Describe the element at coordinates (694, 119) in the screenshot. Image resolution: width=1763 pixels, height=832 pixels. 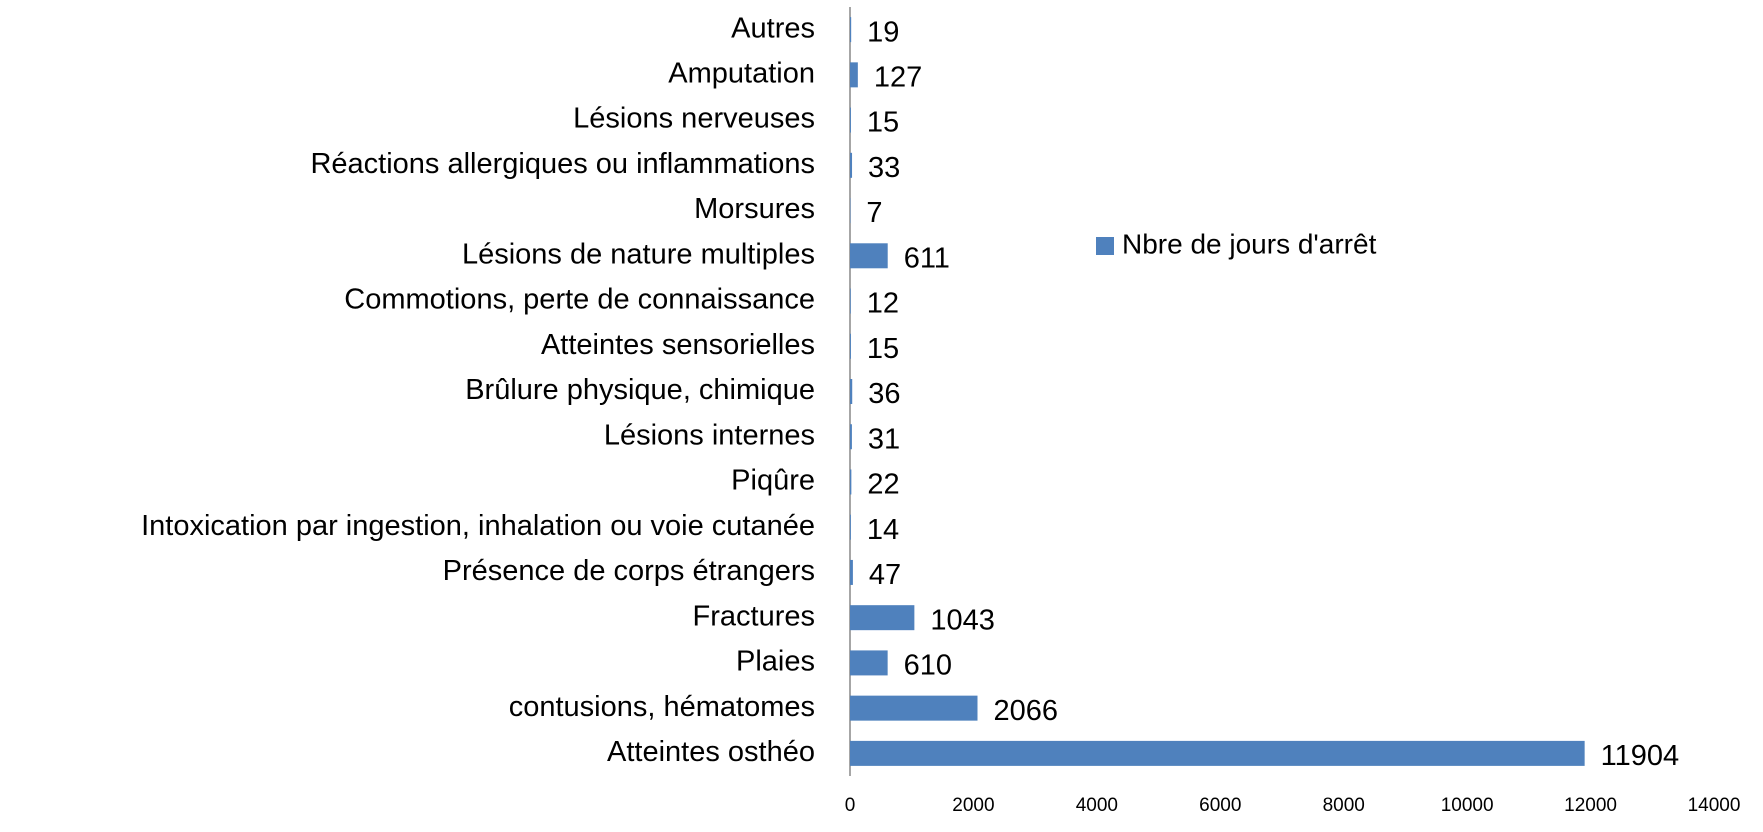
I see `y-tick-label: Lésions nerveuses` at that location.